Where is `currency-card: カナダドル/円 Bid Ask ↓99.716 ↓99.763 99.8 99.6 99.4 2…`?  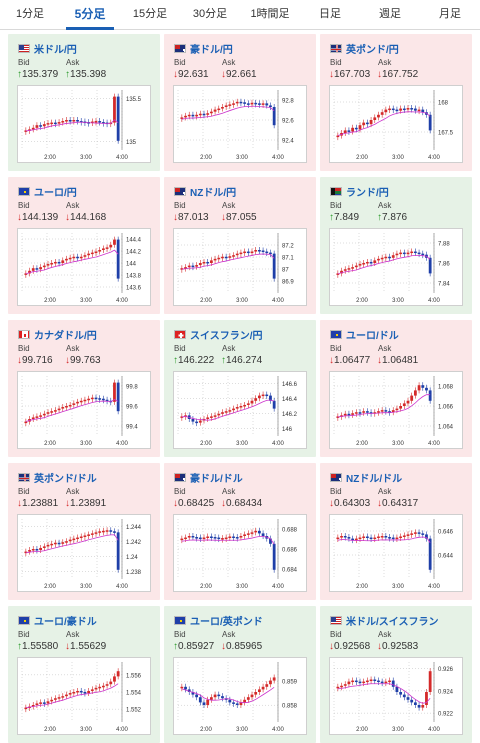 currency-card: カナダドル/円 Bid Ask ↓99.716 ↓99.763 99.8 99.6 99.4 2… is located at coordinates (84, 388).